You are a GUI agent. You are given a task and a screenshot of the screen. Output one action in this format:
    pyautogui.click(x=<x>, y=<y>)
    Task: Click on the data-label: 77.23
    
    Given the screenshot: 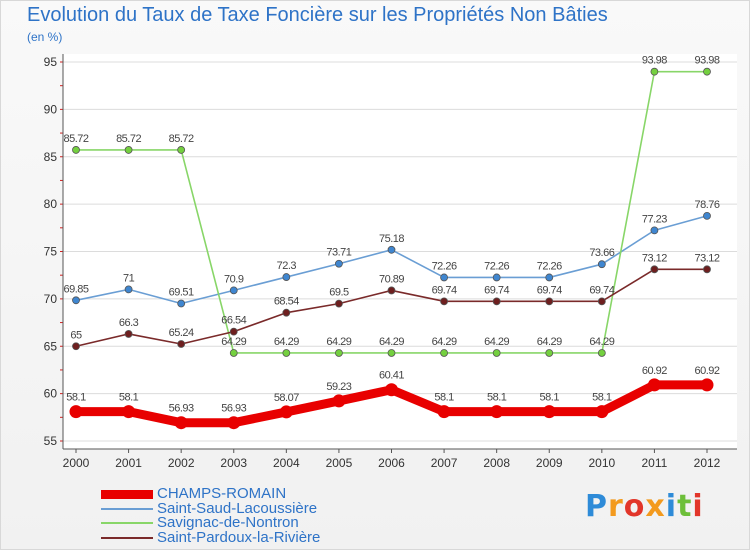 What is the action you would take?
    pyautogui.click(x=654, y=219)
    